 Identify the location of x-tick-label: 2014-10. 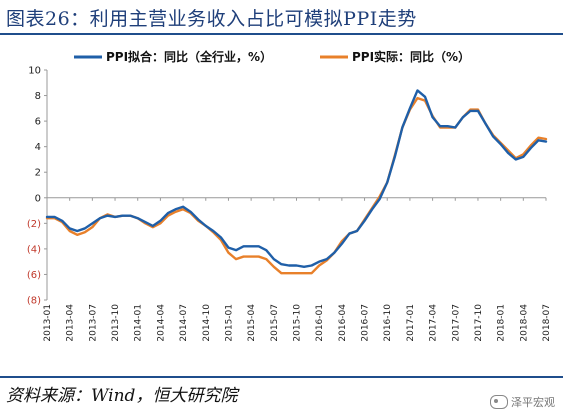
(207, 323).